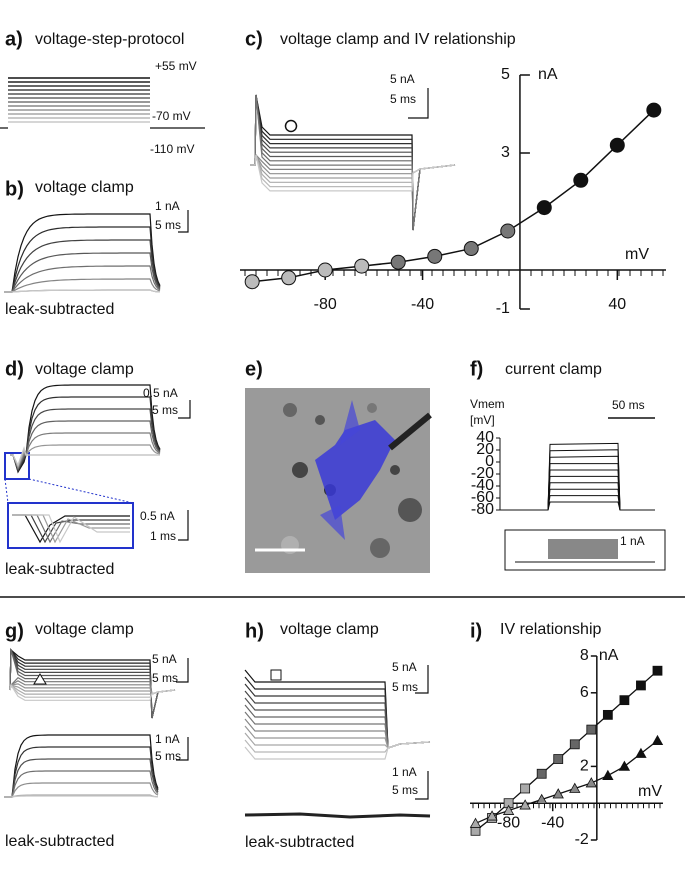 Image resolution: width=685 pixels, height=877 pixels. I want to click on label: f), so click(476, 369).